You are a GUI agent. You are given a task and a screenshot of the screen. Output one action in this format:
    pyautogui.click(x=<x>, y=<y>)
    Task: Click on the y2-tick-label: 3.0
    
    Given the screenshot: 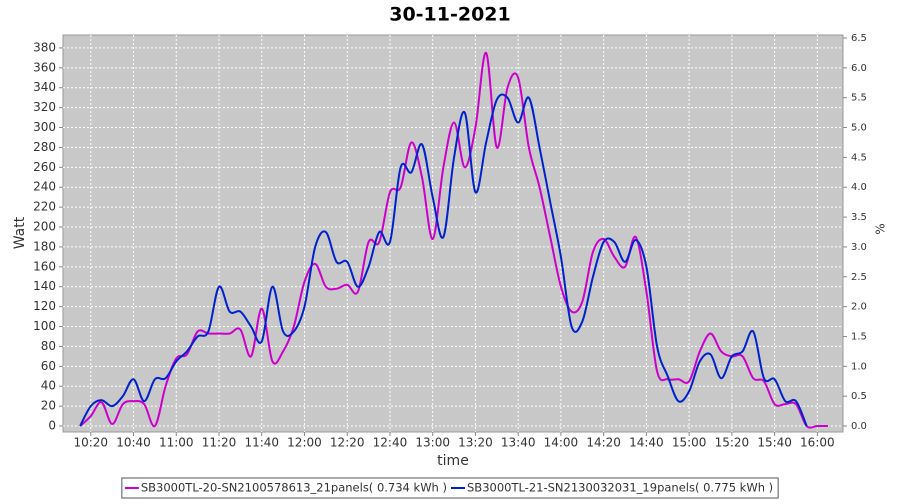 What is the action you would take?
    pyautogui.click(x=859, y=247)
    